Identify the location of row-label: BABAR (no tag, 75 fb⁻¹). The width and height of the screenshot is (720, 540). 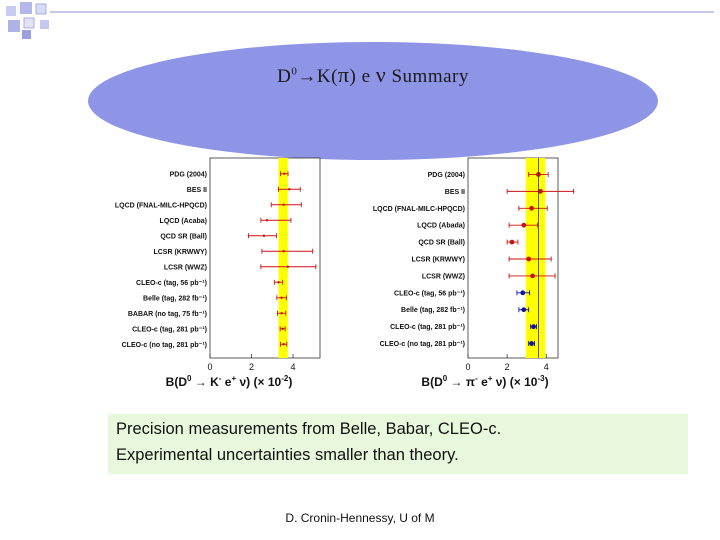
(167, 314).